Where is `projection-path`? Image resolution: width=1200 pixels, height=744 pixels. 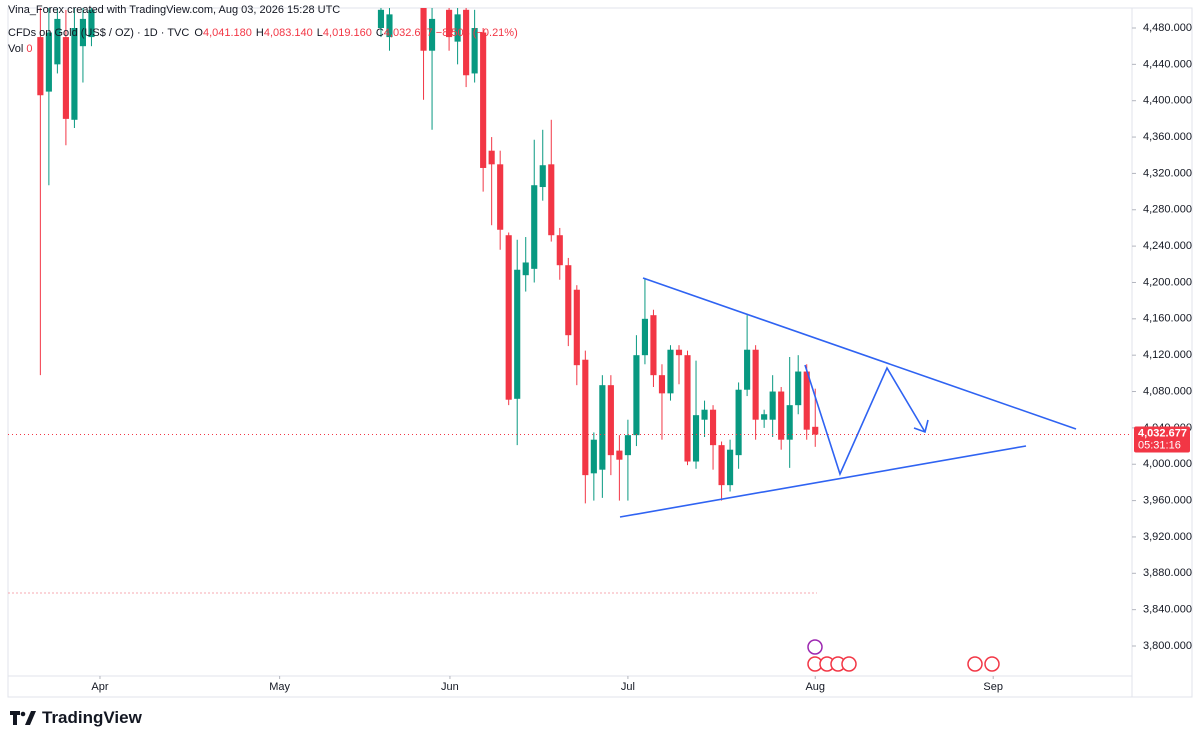 projection-path is located at coordinates (865, 420).